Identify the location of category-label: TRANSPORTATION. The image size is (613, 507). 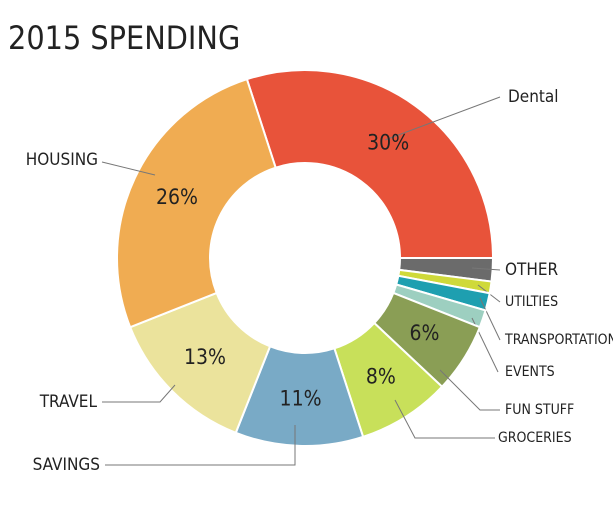
(558, 340).